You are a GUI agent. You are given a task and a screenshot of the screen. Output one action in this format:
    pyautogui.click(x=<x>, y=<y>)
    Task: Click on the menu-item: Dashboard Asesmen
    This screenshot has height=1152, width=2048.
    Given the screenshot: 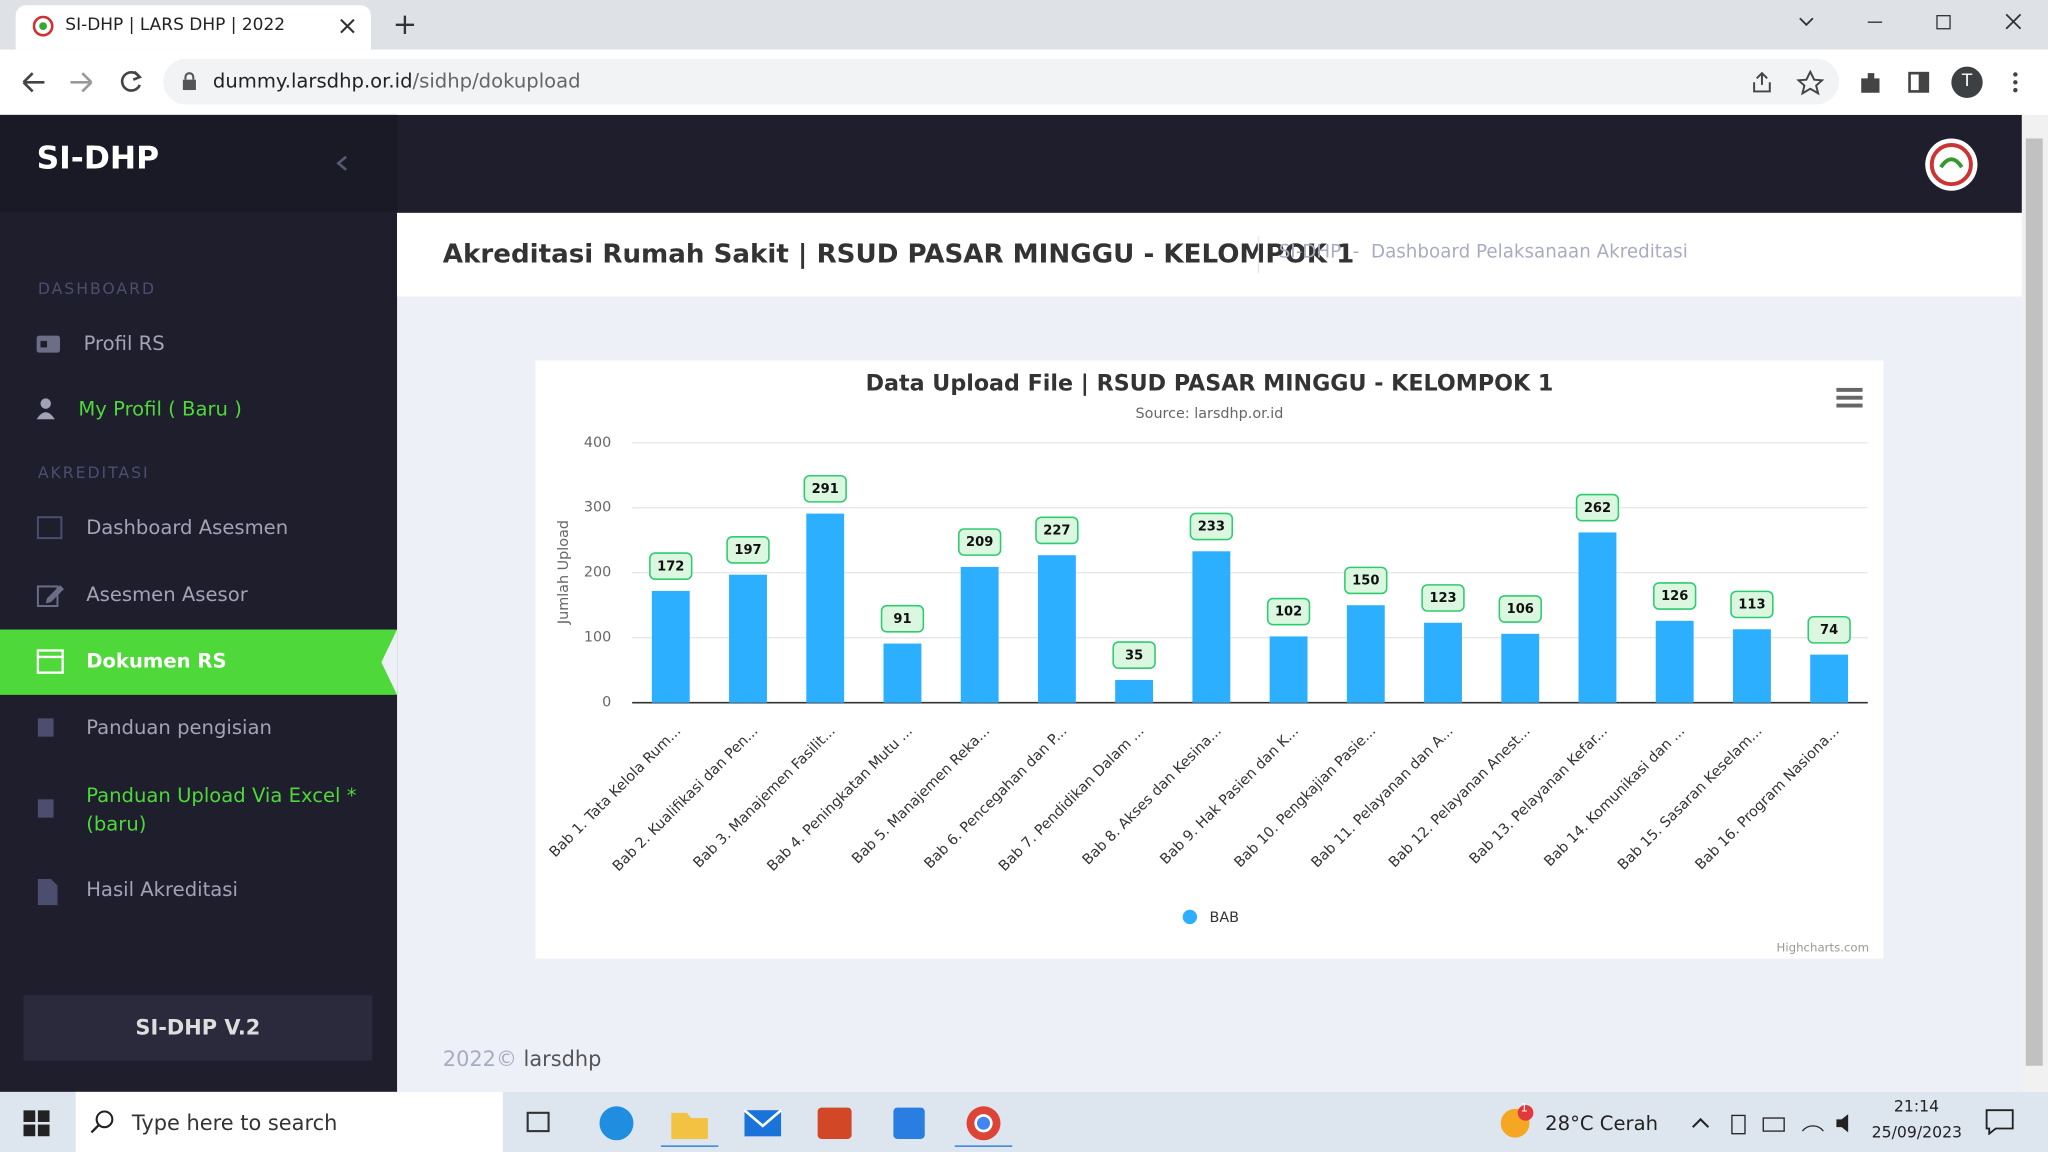 What is the action you would take?
    pyautogui.click(x=198, y=530)
    